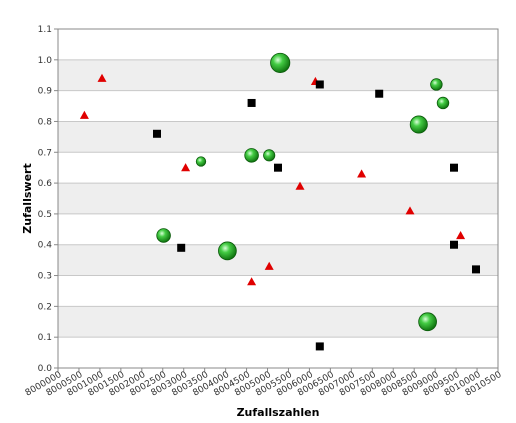 This screenshot has width=516, height=423. I want to click on y-tick-label: 0.4, so click(45, 246).